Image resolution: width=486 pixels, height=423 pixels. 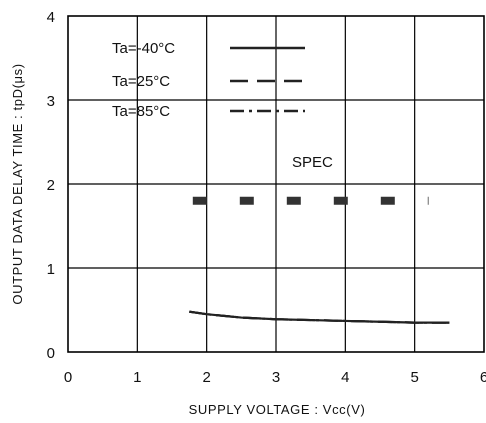 I want to click on x-axis-title: SUPPLY VOLTAGE : Vcc(V), so click(x=277, y=409).